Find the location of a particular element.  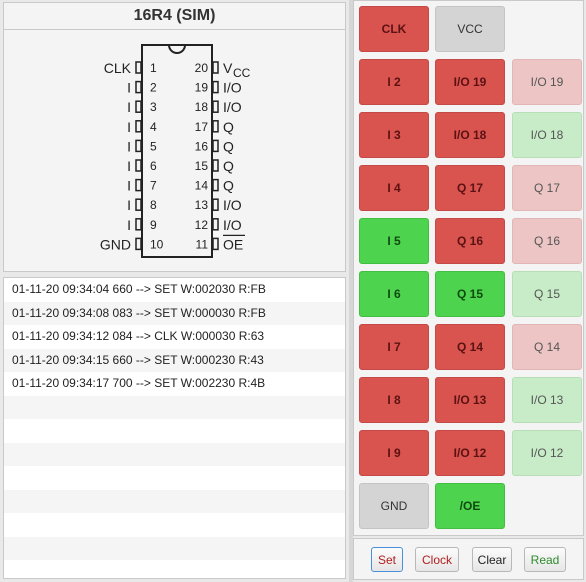

pin-button: VCC is located at coordinates (470, 29).